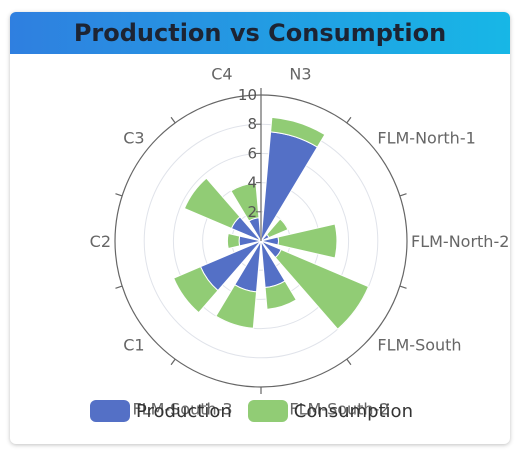 Image resolution: width=519 pixels, height=456 pixels. Describe the element at coordinates (419, 344) in the screenshot. I see `category-label-flm-south: FLM-South` at that location.